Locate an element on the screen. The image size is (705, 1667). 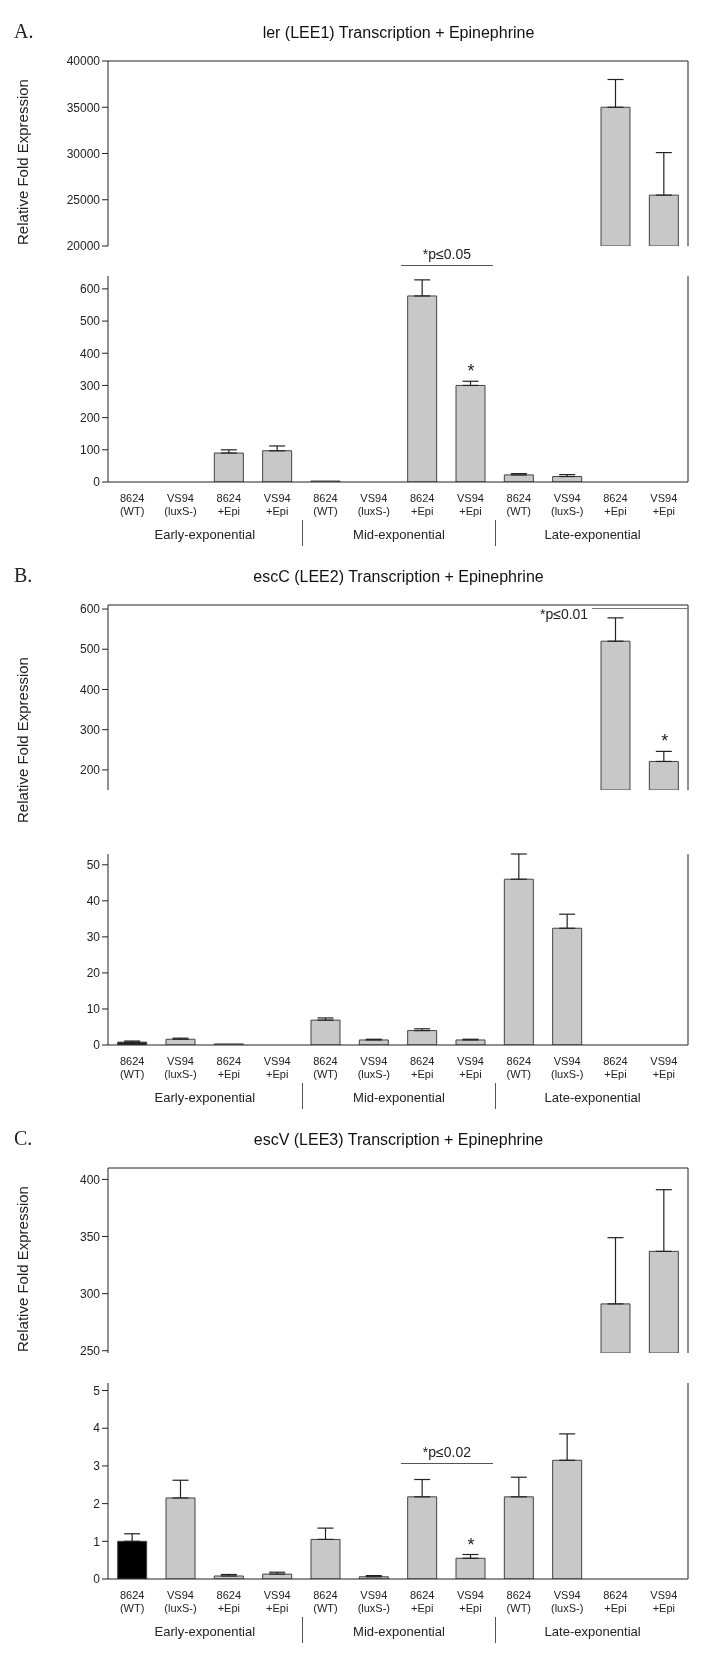
y-tick-label: 20 is located at coordinates (93, 973).